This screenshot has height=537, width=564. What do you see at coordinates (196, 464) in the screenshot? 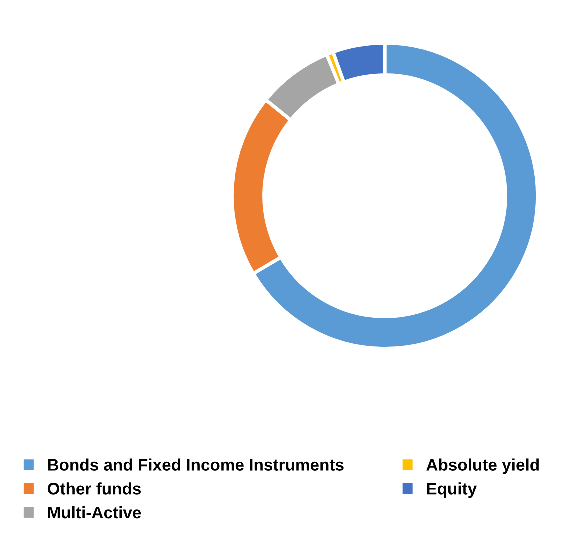
I see `legend-label: Bonds and Fixed Income Instruments` at bounding box center [196, 464].